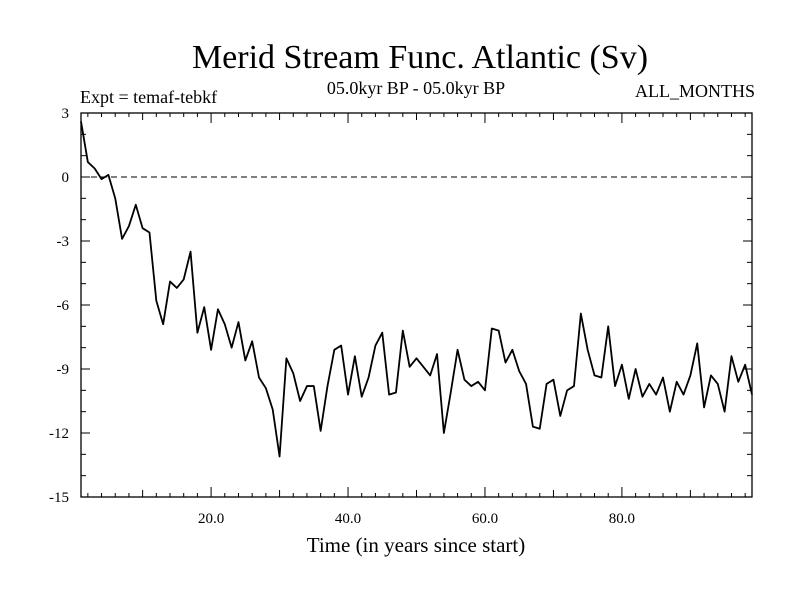 Image resolution: width=800 pixels, height=600 pixels. Describe the element at coordinates (695, 91) in the screenshot. I see `months-label: ALL_MONTHS` at that location.